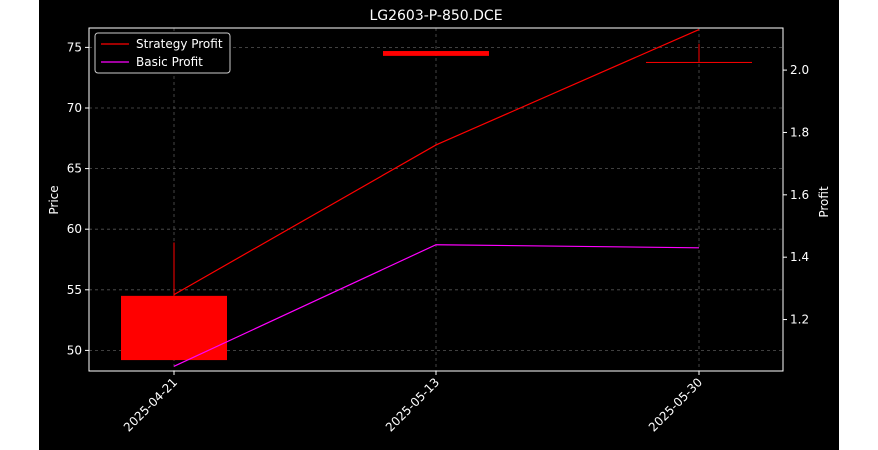  Describe the element at coordinates (799, 195) in the screenshot. I see `right-tick-label: 1.6` at that location.